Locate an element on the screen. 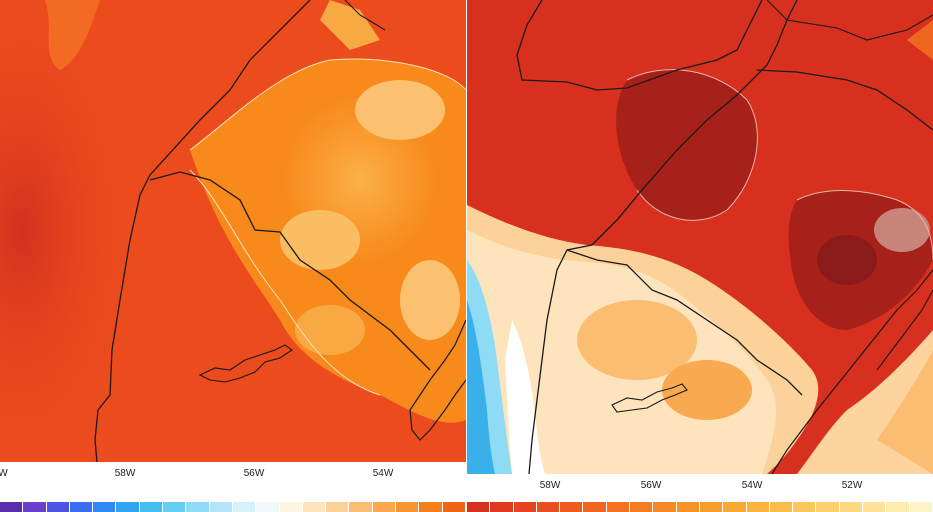 This screenshot has height=512, width=933. color-scale-bar-left is located at coordinates (233, 507).